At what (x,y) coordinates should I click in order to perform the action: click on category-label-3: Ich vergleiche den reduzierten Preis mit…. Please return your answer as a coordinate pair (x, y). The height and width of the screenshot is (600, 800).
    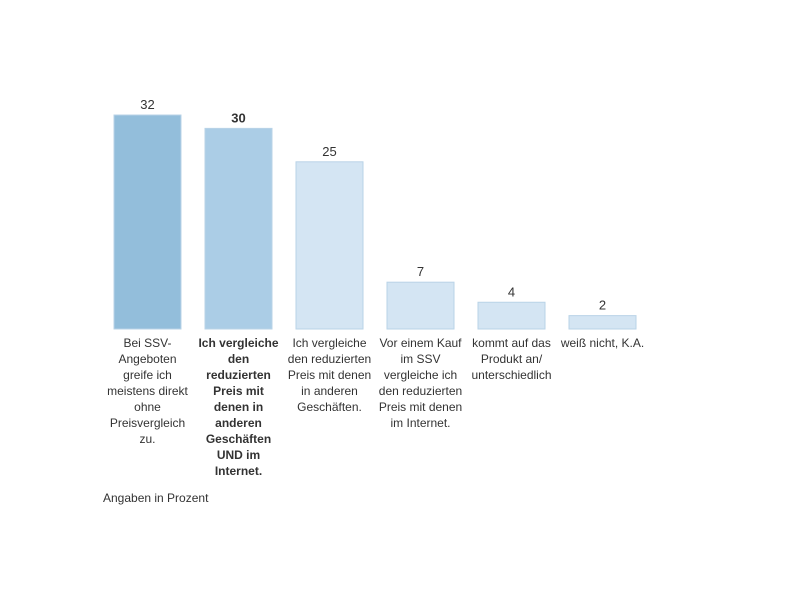
    Looking at the image, I should click on (329, 375).